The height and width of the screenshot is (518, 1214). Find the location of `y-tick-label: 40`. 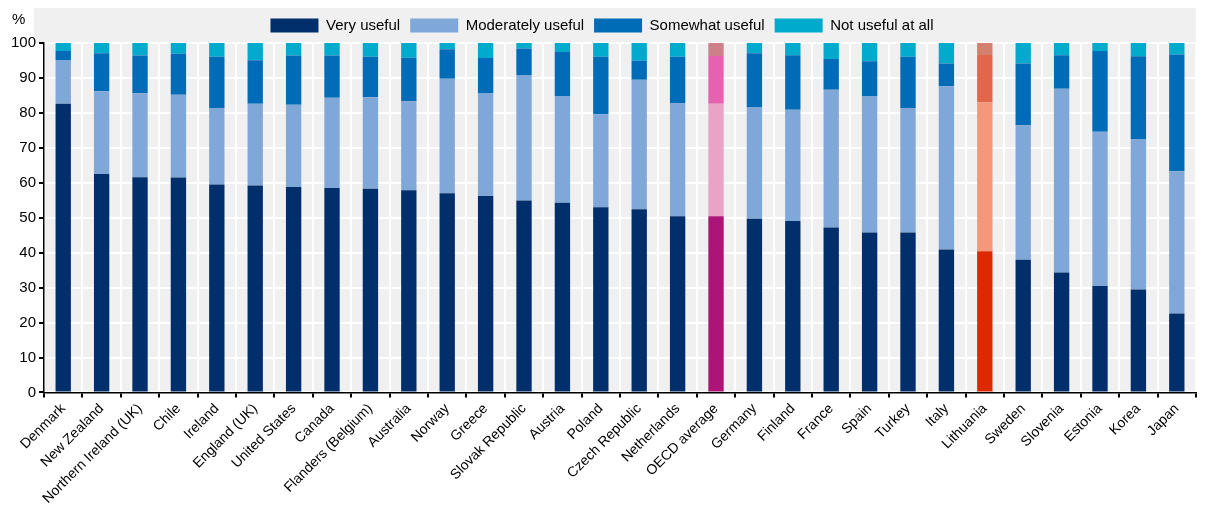

y-tick-label: 40 is located at coordinates (28, 251).